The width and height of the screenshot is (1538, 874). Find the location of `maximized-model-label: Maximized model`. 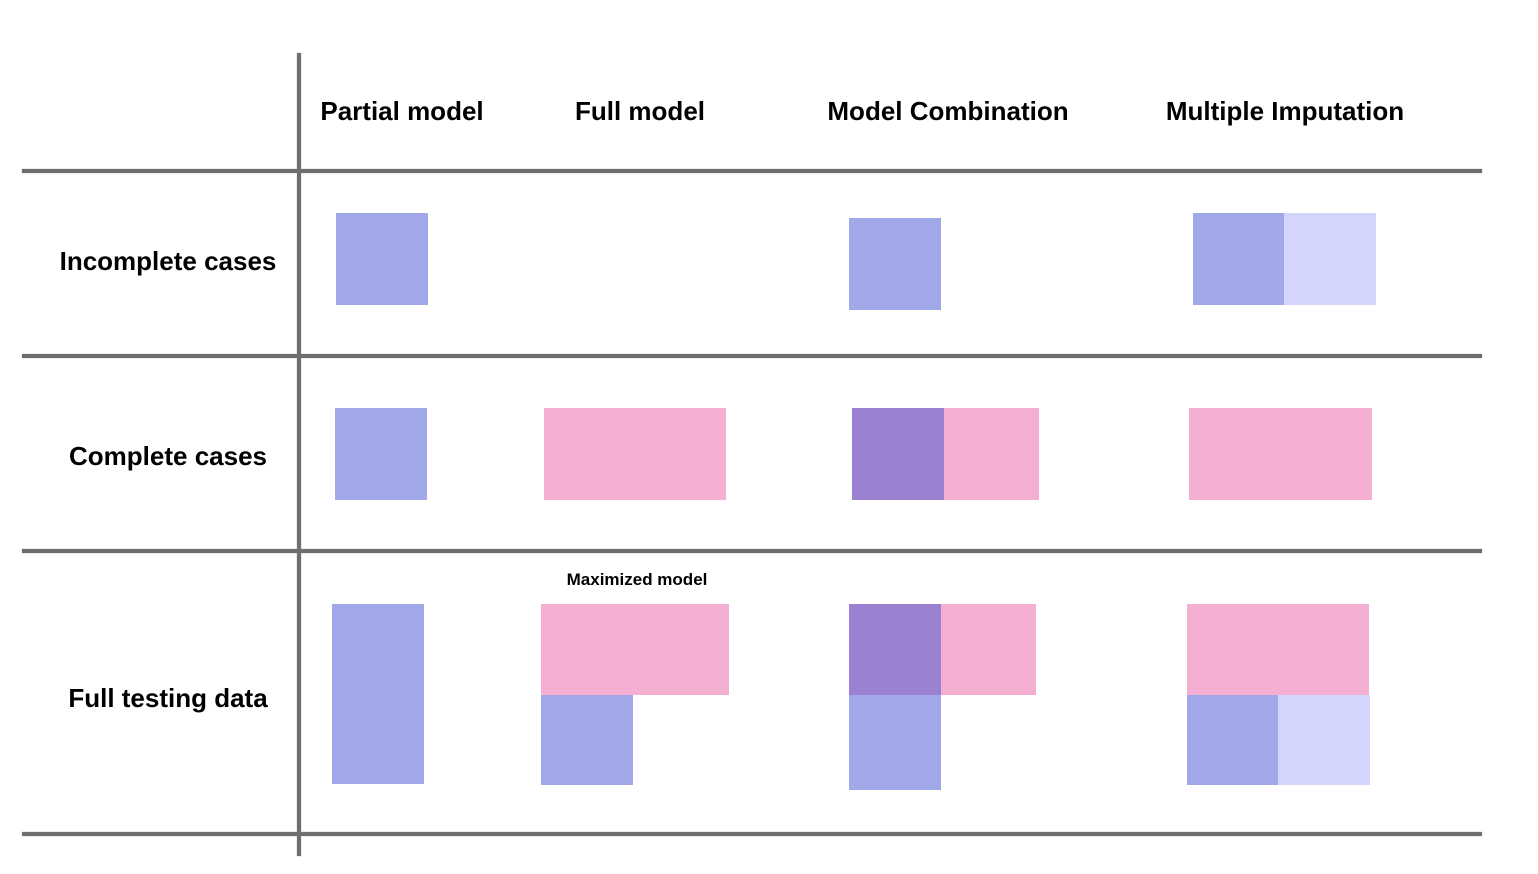

maximized-model-label: Maximized model is located at coordinates (637, 579).